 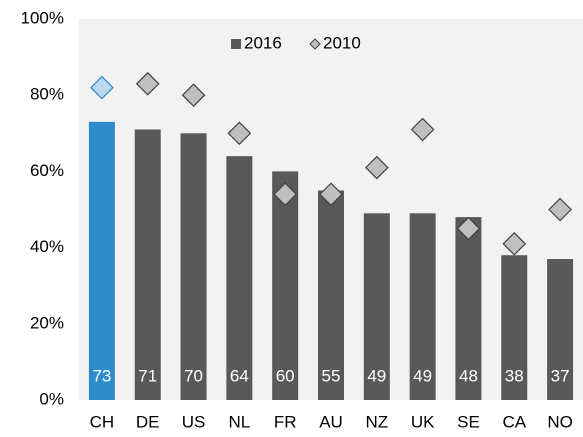 I want to click on value-label: 73, so click(x=101, y=375).